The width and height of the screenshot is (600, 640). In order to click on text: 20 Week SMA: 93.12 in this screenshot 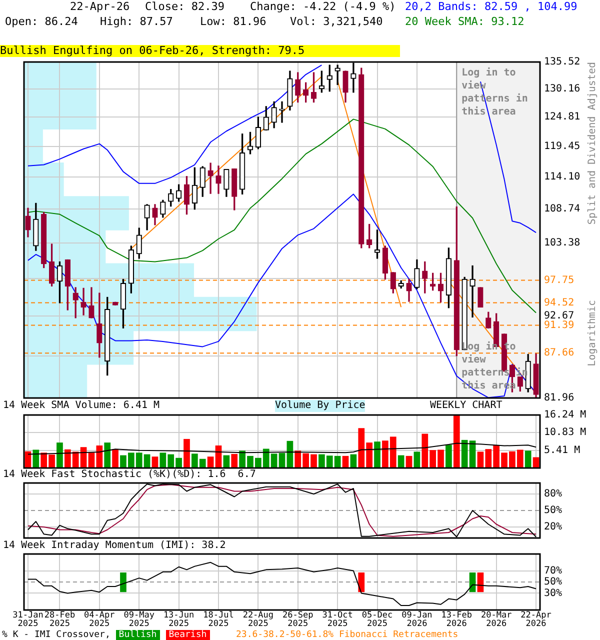, I will do `click(464, 21)`.